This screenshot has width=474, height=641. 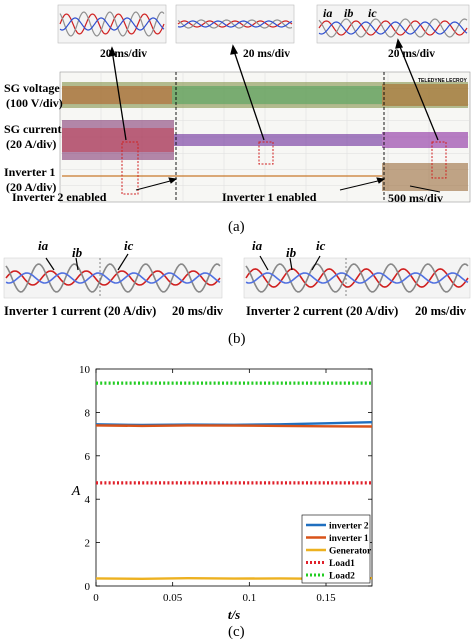 I want to click on chart-x-tick-label: 0.15, so click(x=326, y=598).